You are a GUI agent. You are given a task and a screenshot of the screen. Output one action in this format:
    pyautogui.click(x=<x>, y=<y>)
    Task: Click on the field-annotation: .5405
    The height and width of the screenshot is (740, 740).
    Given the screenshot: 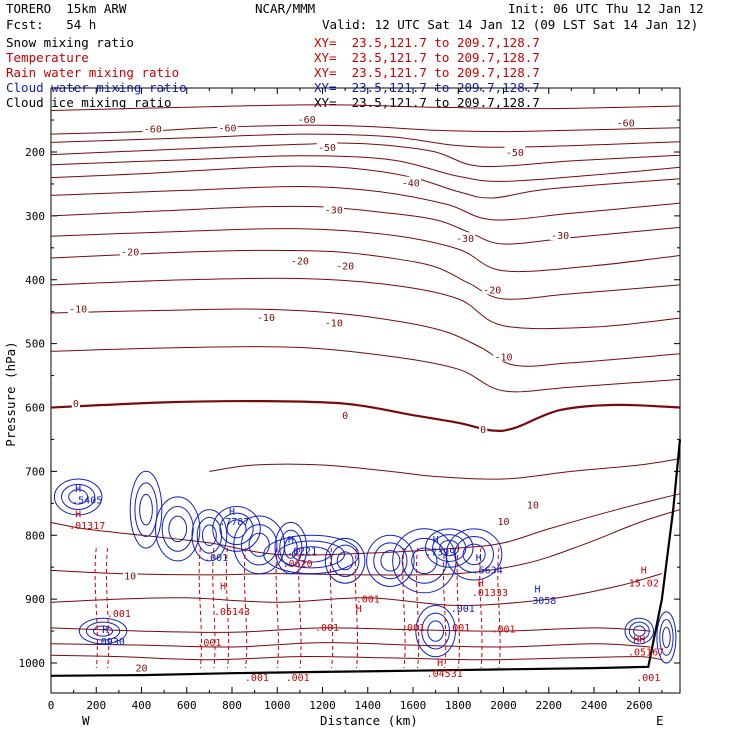 What is the action you would take?
    pyautogui.click(x=87, y=500)
    